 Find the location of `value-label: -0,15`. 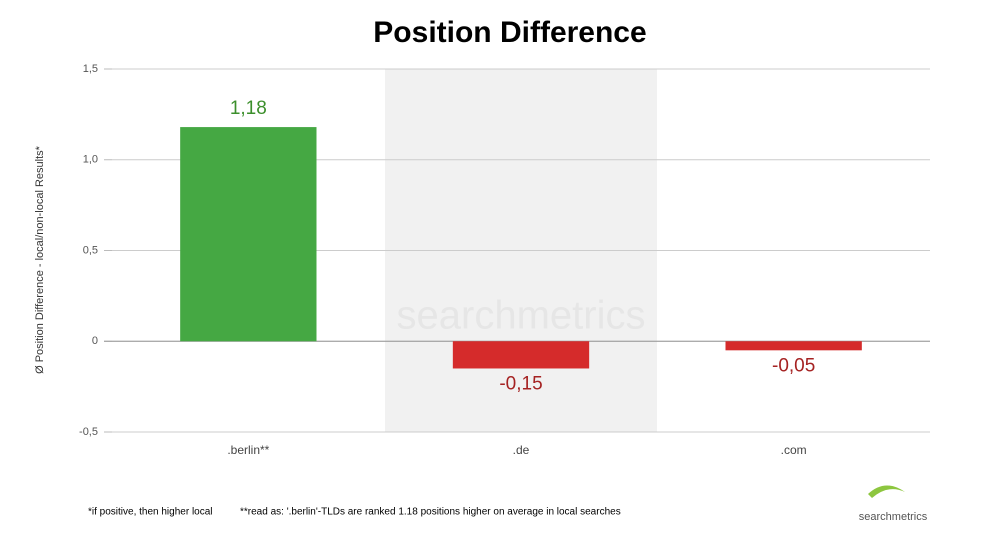

value-label: -0,15 is located at coordinates (520, 383).